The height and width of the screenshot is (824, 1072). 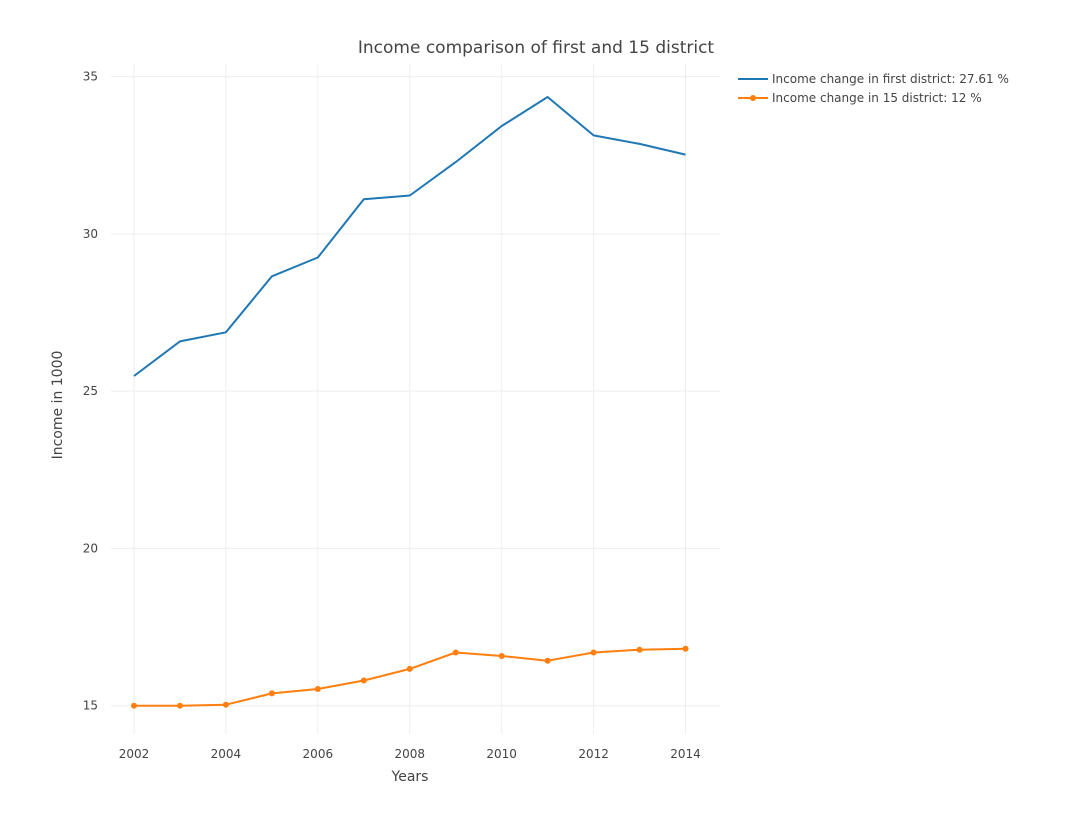 I want to click on y-tick-label: 25, so click(x=90, y=391).